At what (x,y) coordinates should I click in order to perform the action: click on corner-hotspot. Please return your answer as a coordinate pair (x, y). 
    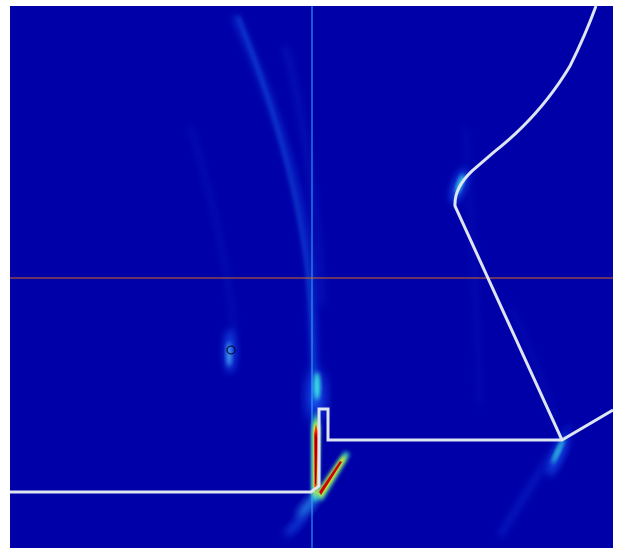
    Looking at the image, I should click on (558, 456).